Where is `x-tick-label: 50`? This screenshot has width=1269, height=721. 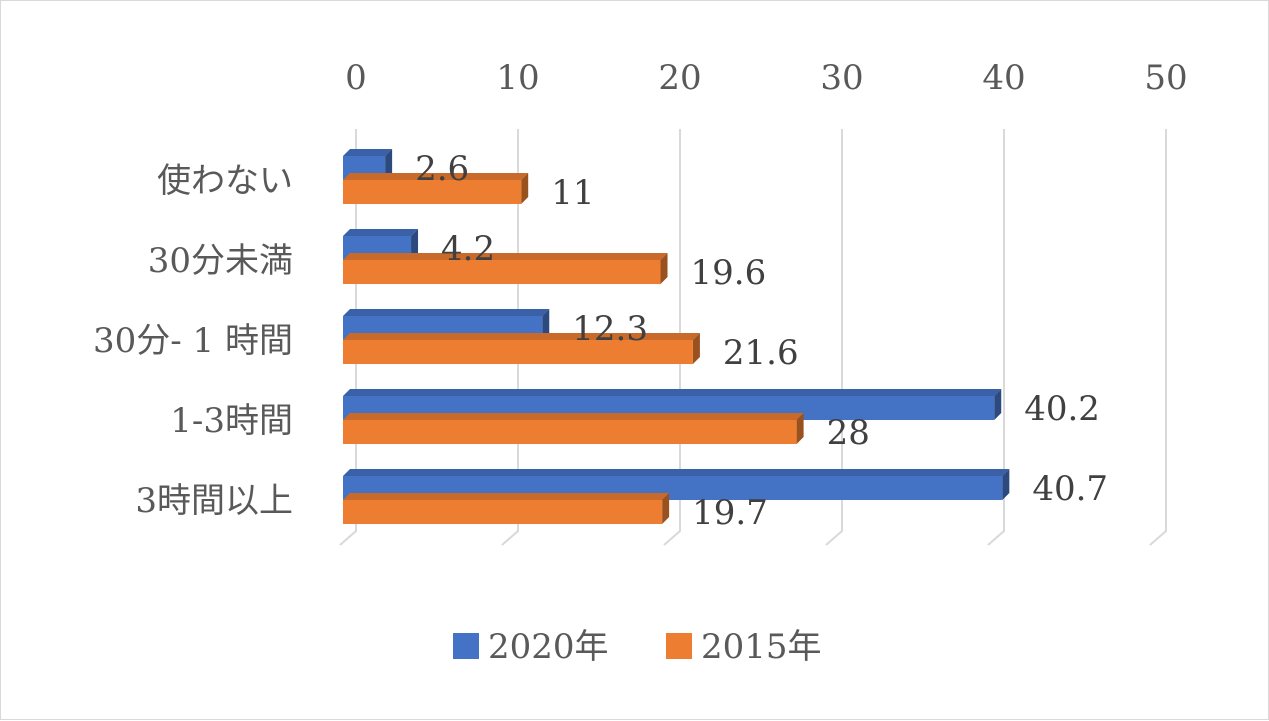
x-tick-label: 50 is located at coordinates (1165, 78).